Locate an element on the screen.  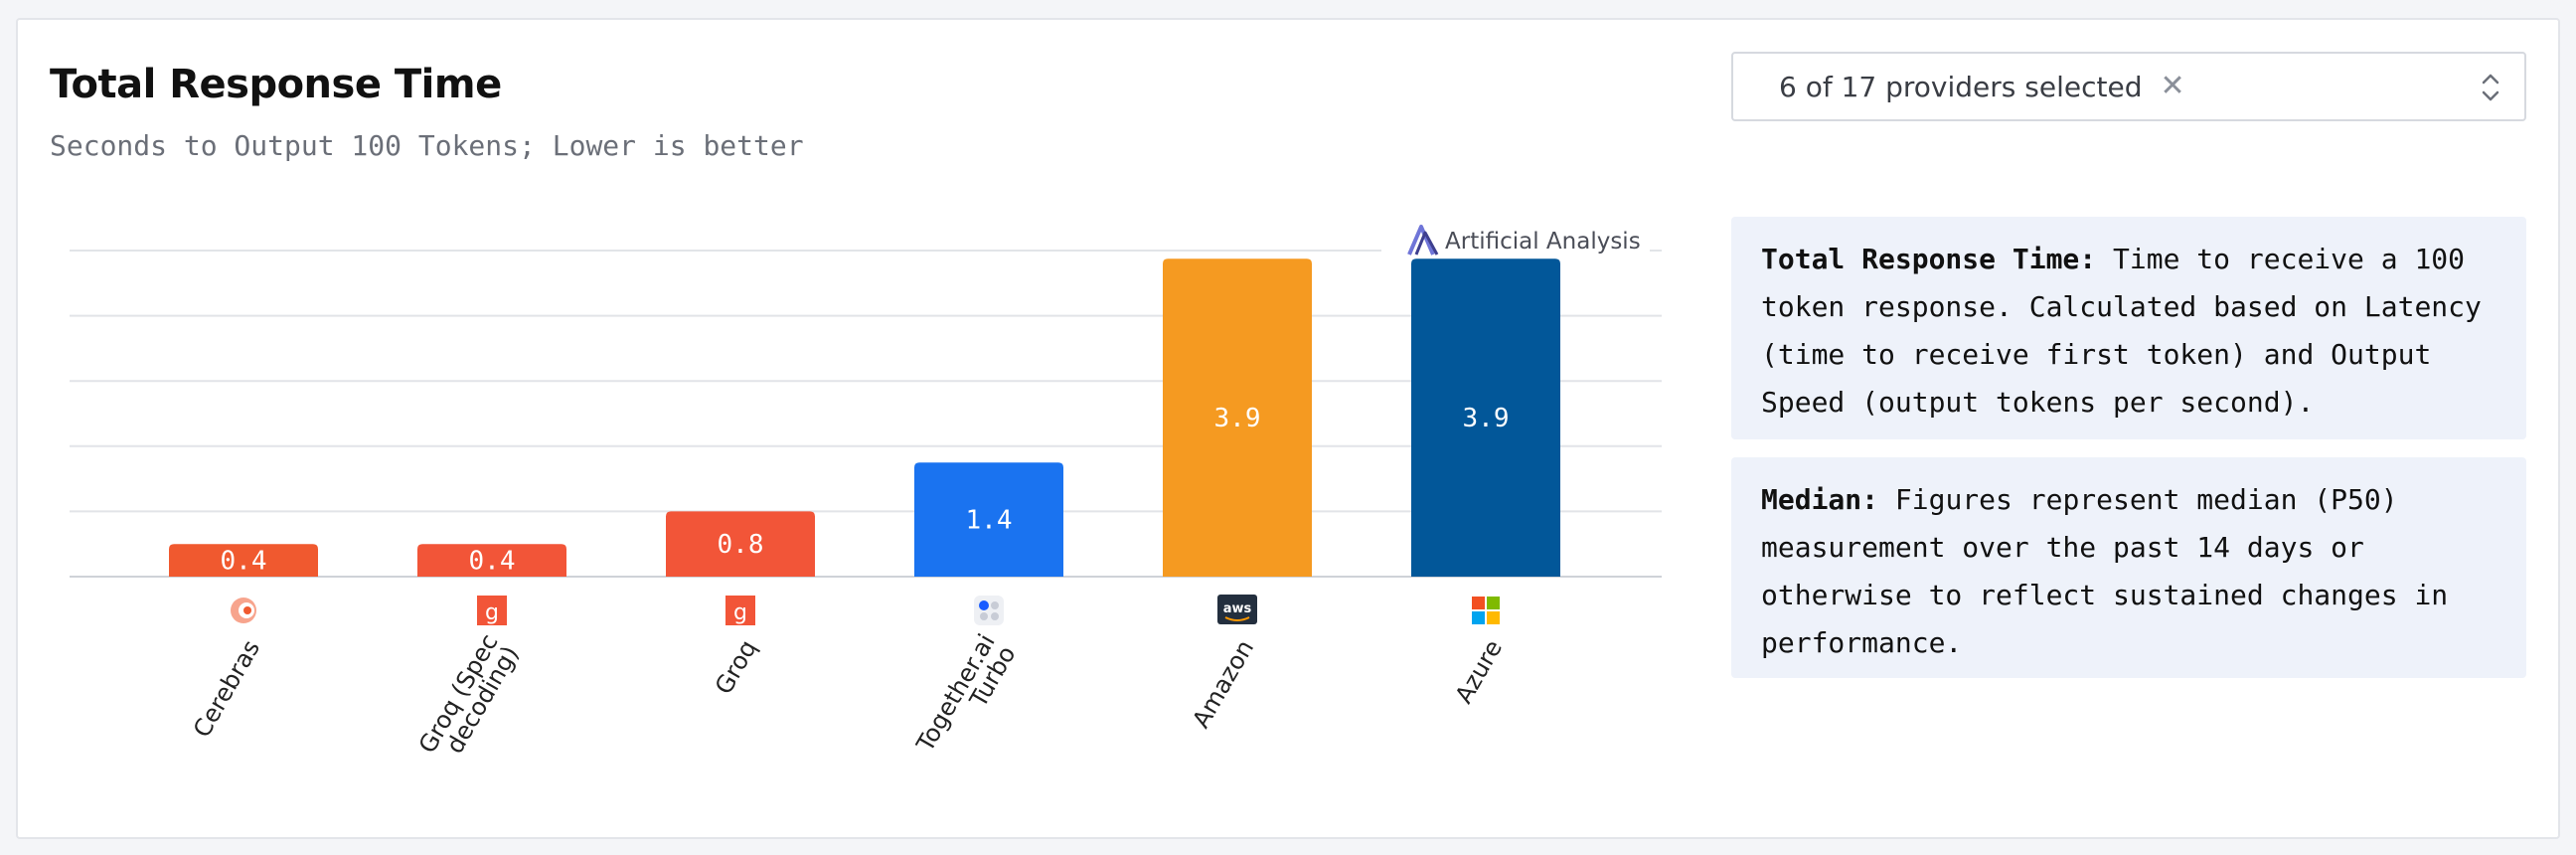
svg-text: aws is located at coordinates (1237, 608).